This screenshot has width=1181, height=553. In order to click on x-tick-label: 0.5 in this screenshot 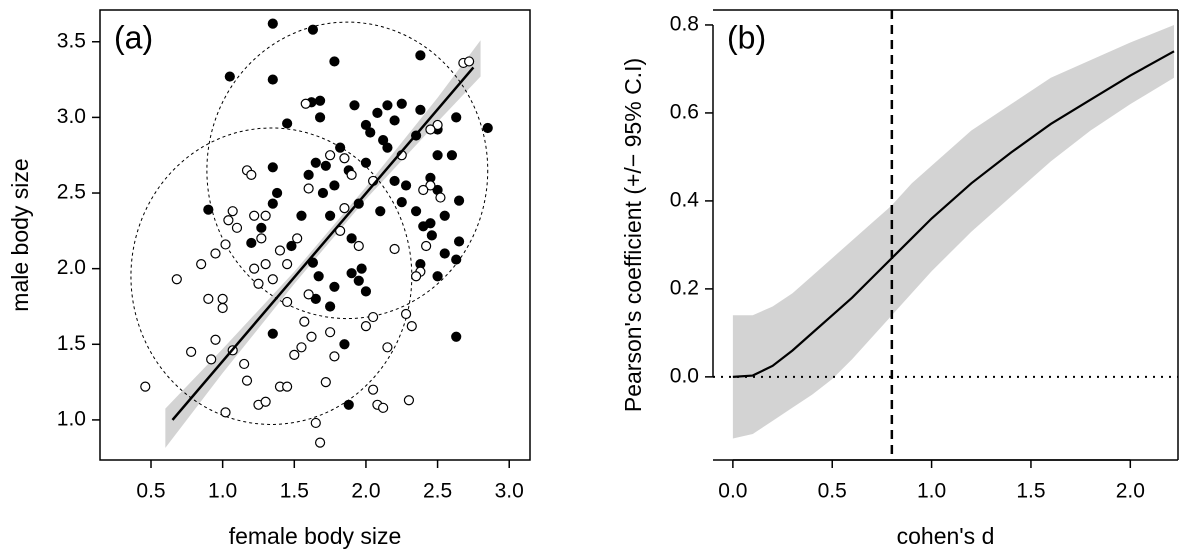, I will do `click(832, 491)`.